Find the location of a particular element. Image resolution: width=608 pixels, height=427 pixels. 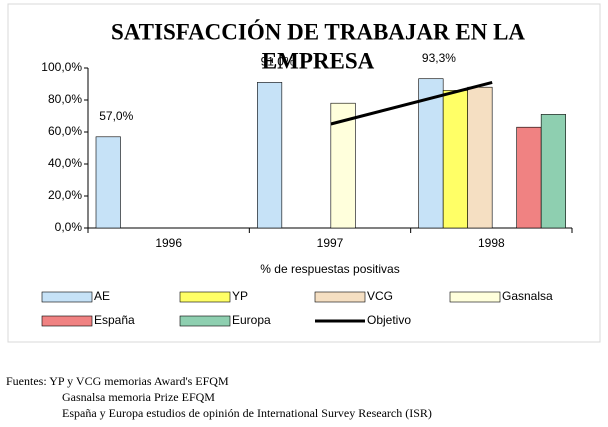

value-label: 91,0% is located at coordinates (278, 62).